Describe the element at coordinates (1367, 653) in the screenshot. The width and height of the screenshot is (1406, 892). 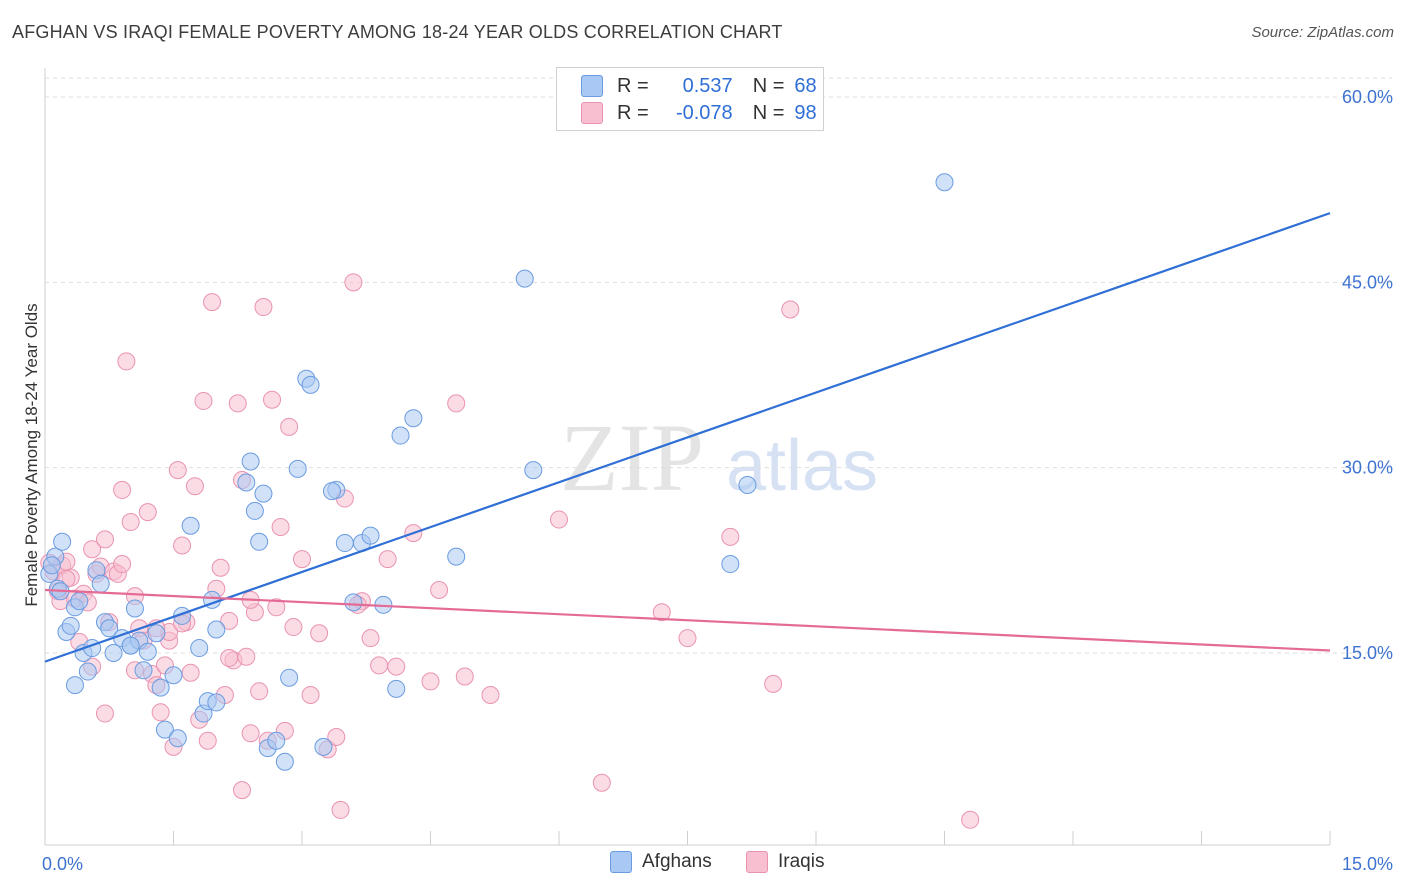
I see `y-tick-label: 15.0%` at that location.